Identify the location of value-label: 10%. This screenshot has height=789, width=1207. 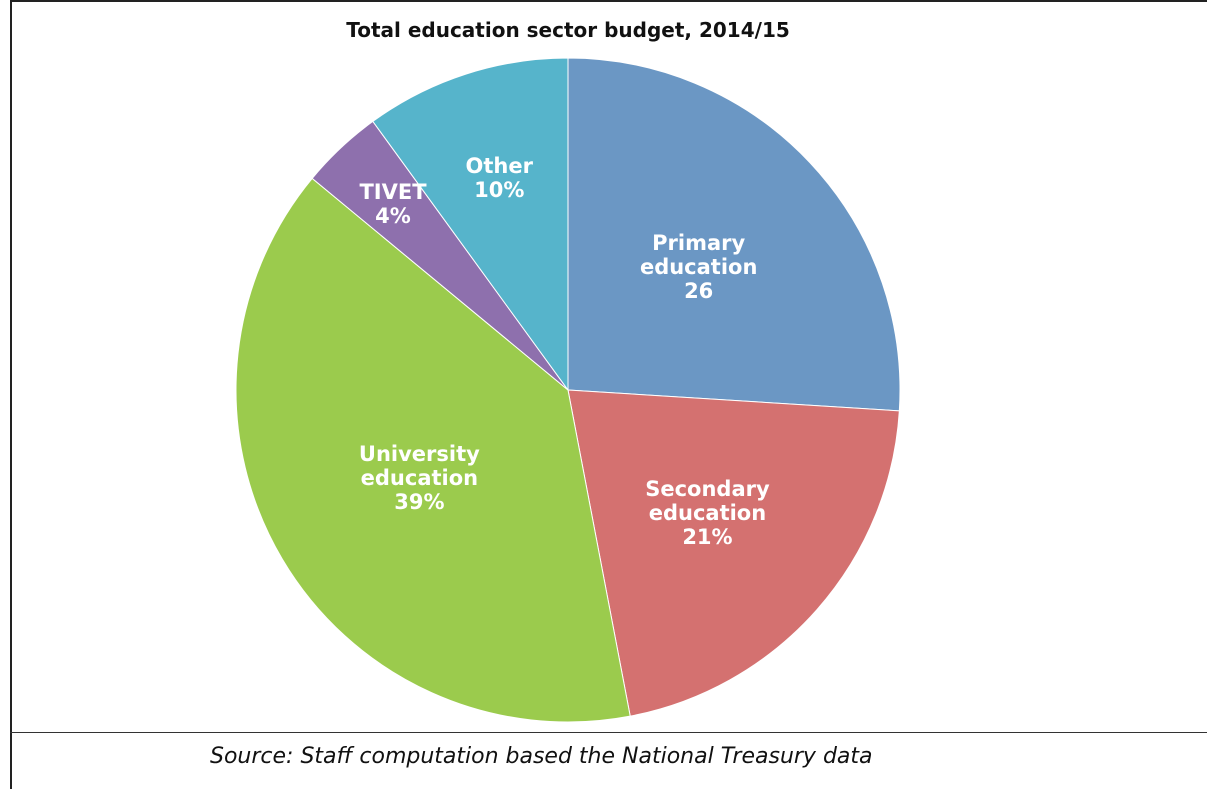
(499, 190).